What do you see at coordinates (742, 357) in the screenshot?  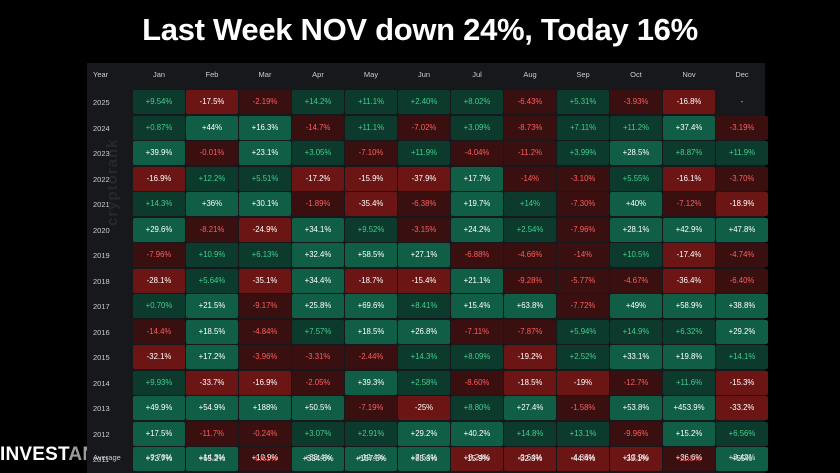 I see `return-cell-2015-dec: +14.1%` at bounding box center [742, 357].